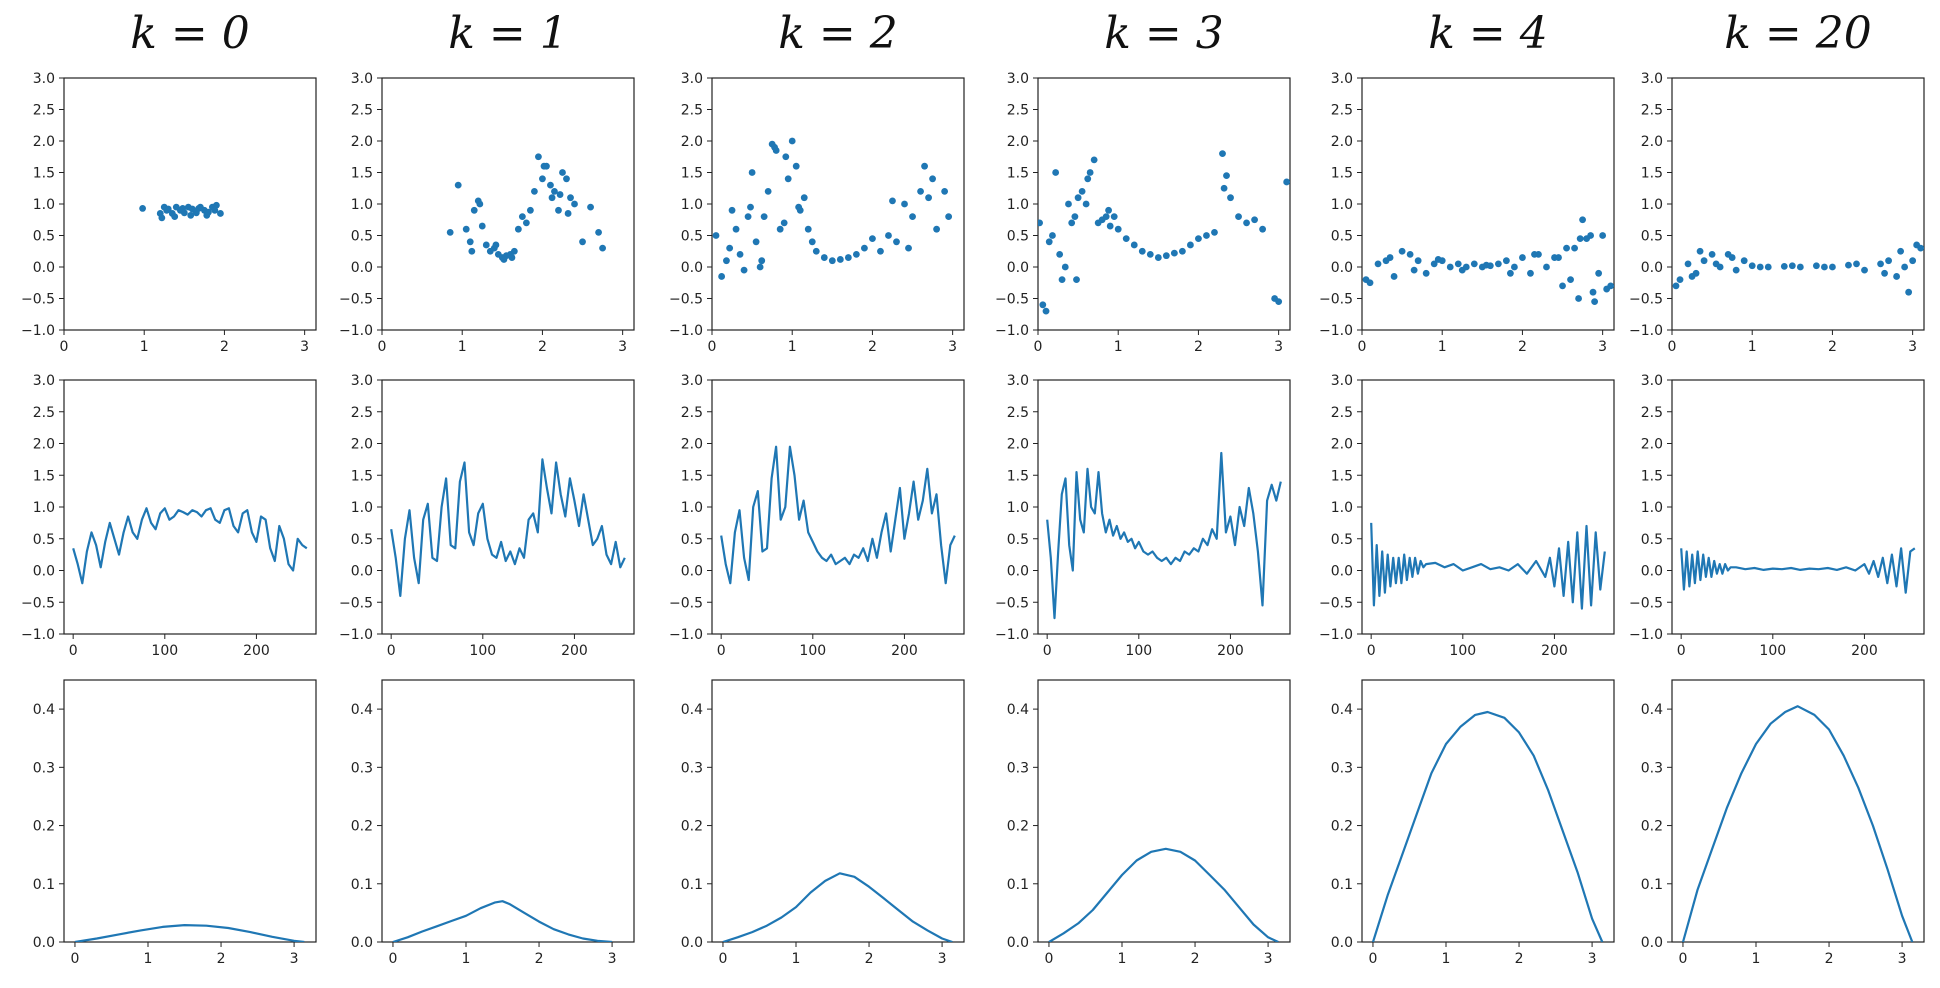 The width and height of the screenshot is (1940, 988). Describe the element at coordinates (190, 33) in the screenshot. I see `column-title: k = 0` at that location.